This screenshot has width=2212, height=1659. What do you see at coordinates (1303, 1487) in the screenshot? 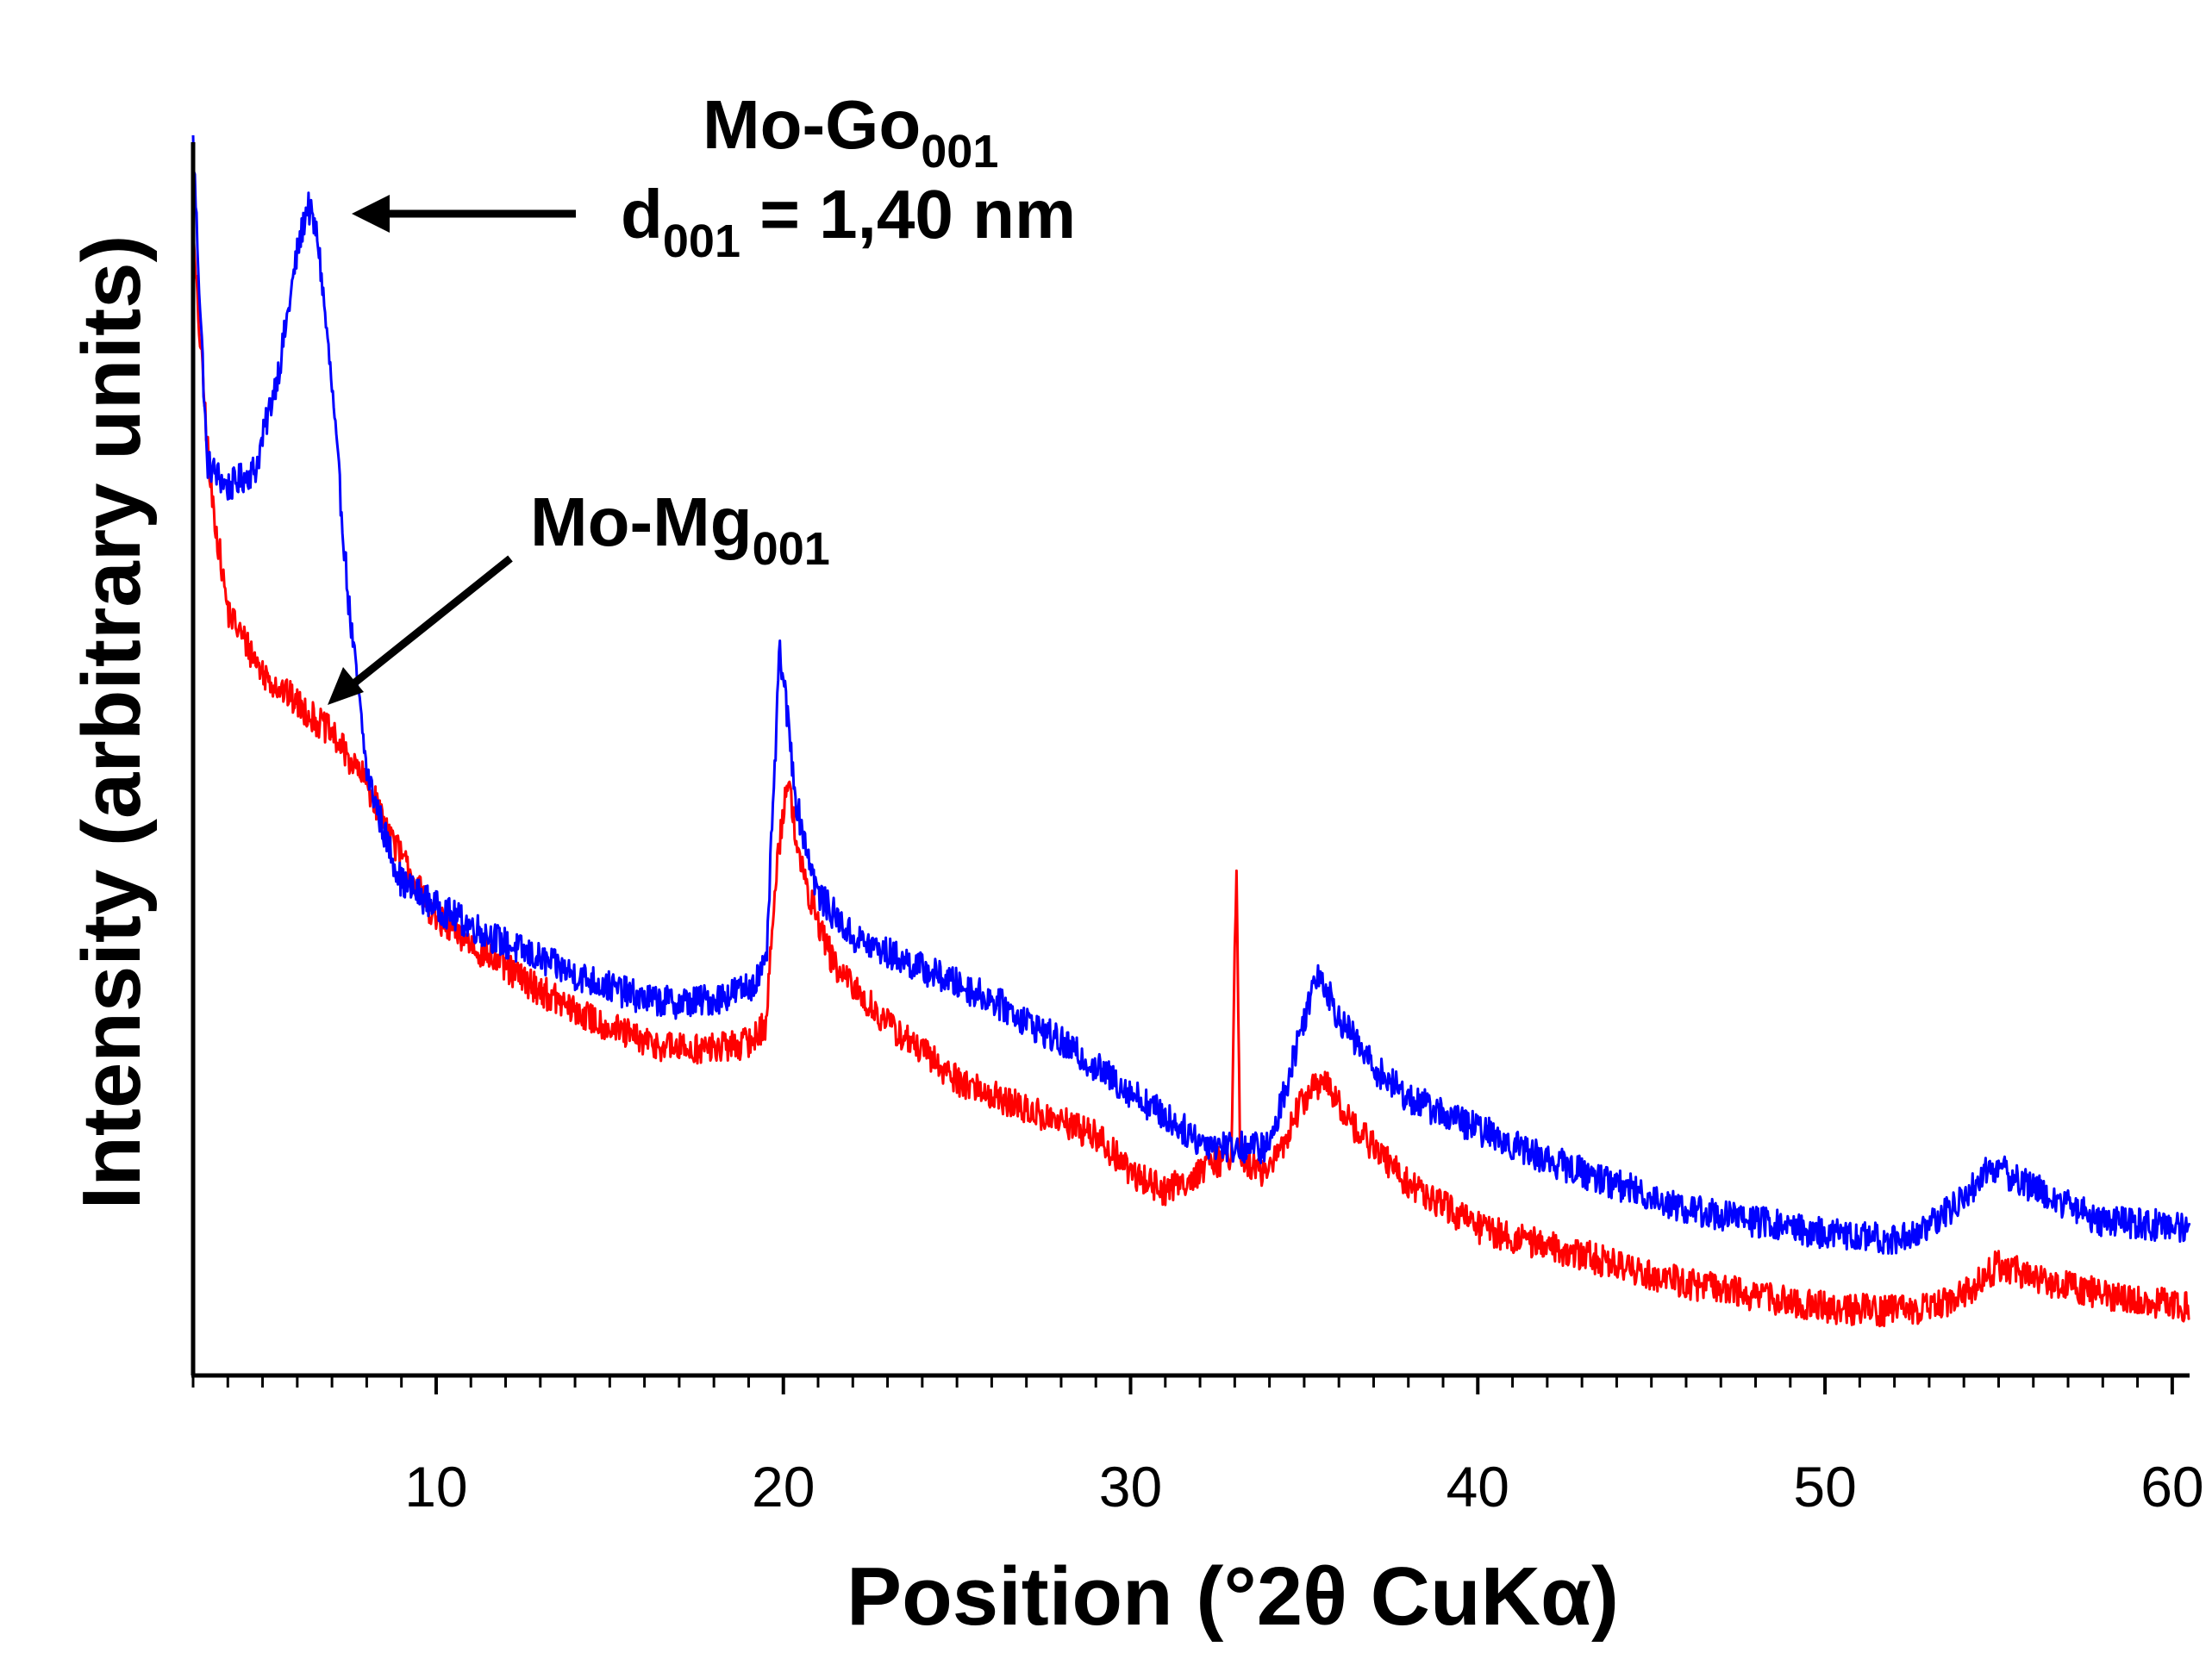
I see `x-axis-tick-labels: 10 20 30 40 50 60` at bounding box center [1303, 1487].